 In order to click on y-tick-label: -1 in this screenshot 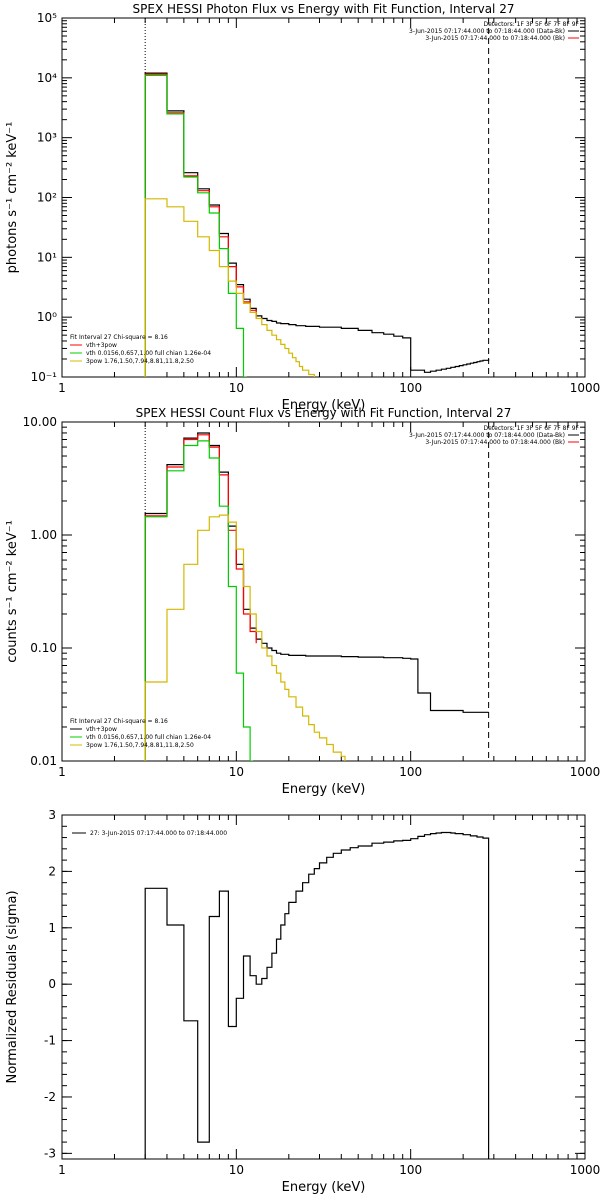, I will do `click(50, 1041)`.